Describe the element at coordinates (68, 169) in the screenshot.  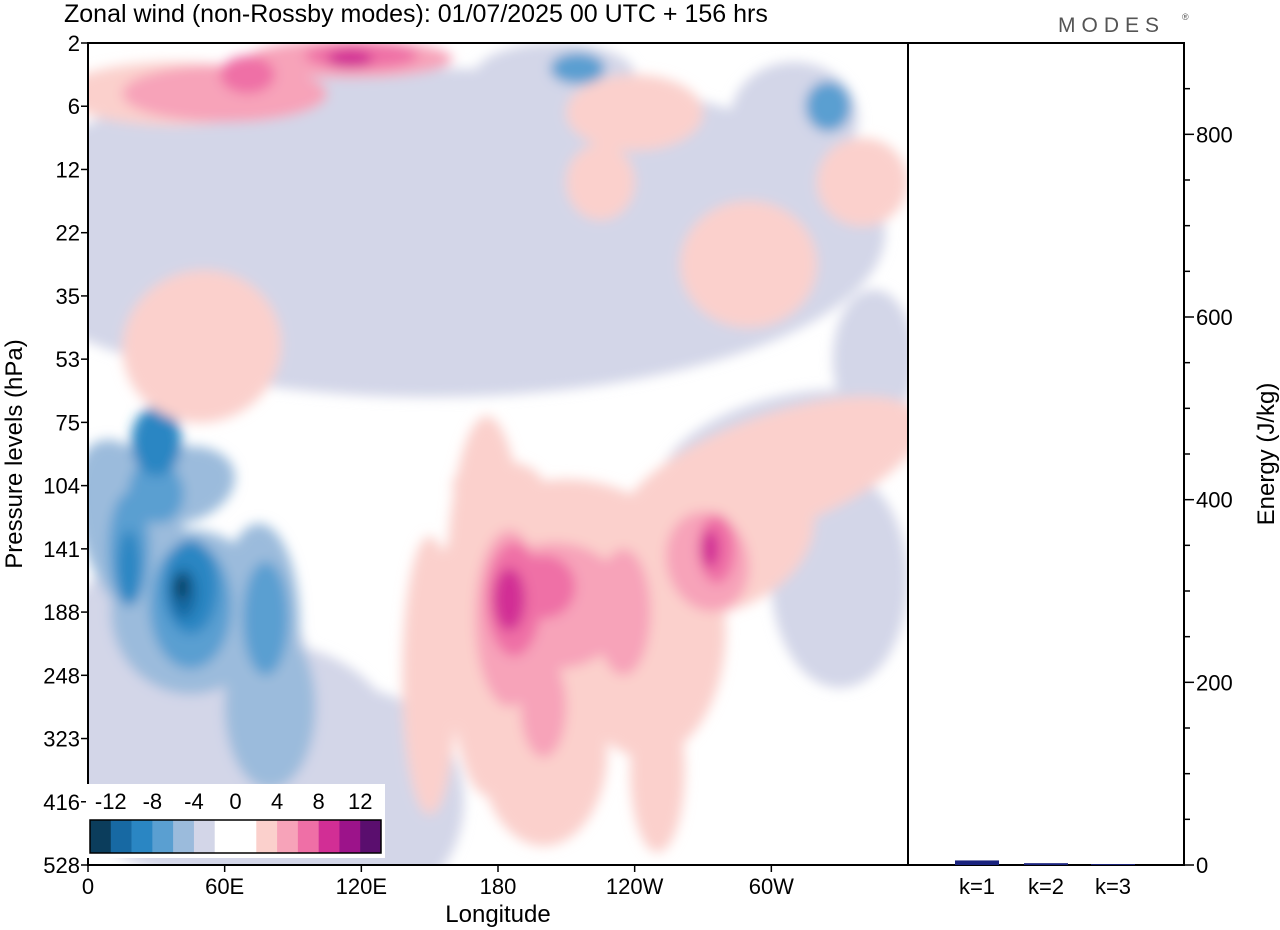
I see `y-tick-label: 12` at that location.